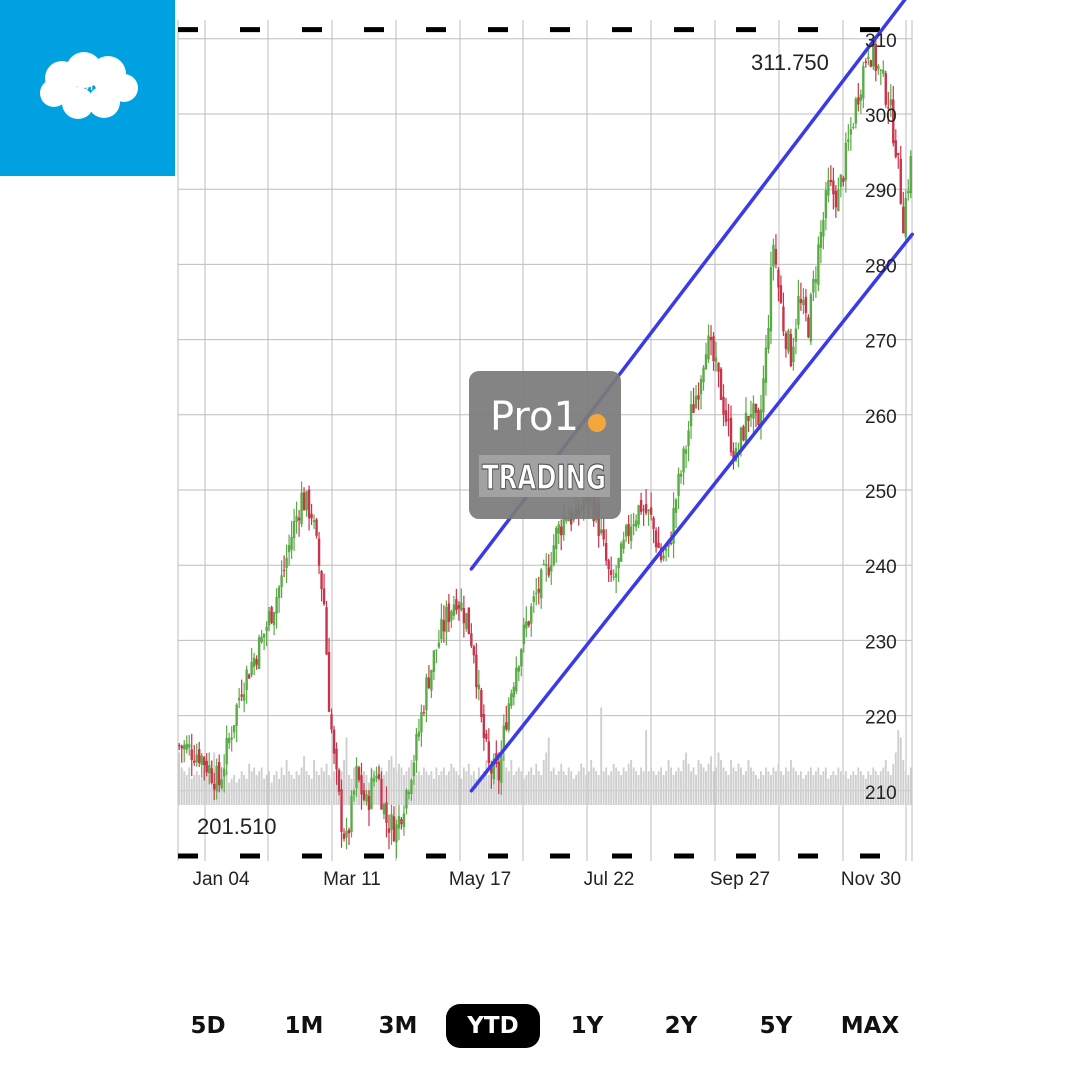 The width and height of the screenshot is (1080, 1080). I want to click on range-option-2y: 2Y, so click(681, 1026).